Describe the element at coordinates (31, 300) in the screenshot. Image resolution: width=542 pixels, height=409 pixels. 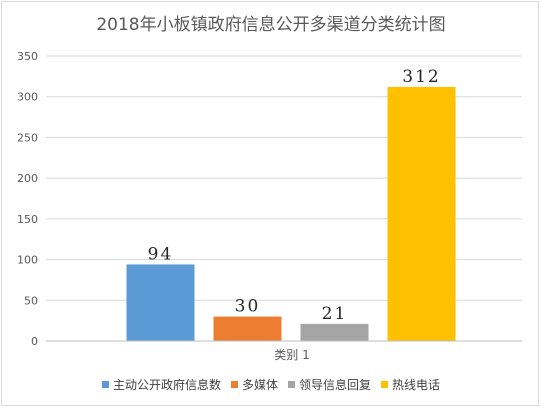
I see `y-tick-label: 50` at that location.